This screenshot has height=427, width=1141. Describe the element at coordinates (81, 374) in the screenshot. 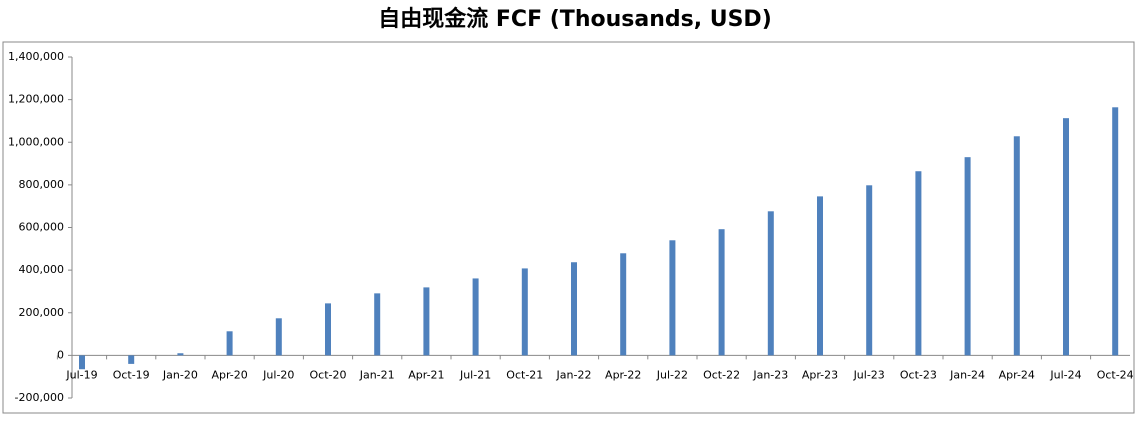

I see `x-tick-label: Jul-19` at that location.